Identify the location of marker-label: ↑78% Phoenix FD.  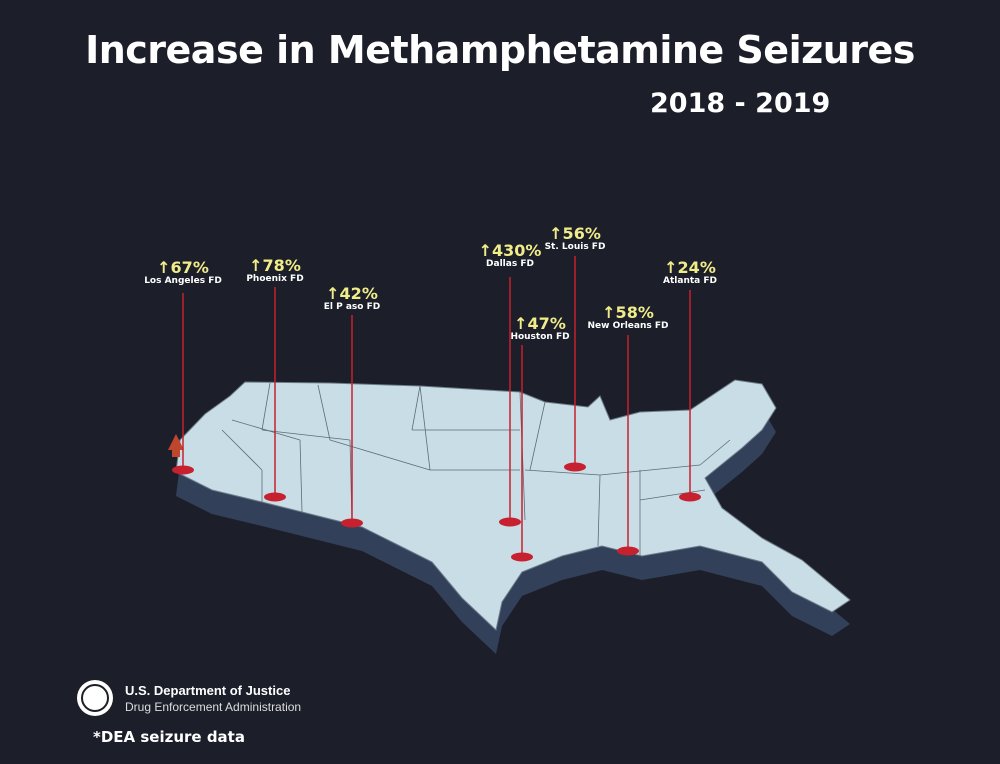
(274, 271).